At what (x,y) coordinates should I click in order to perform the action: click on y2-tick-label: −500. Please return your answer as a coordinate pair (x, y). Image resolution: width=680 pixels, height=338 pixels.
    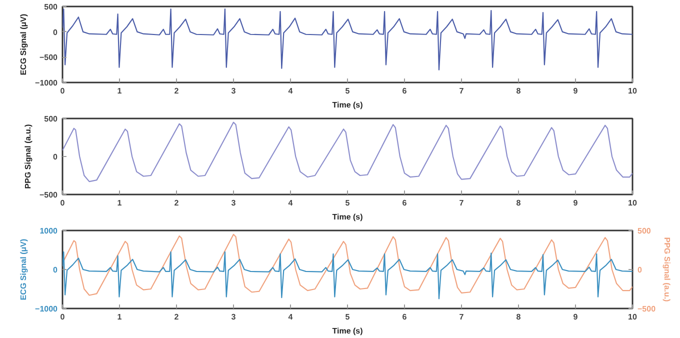
    Looking at the image, I should click on (647, 309).